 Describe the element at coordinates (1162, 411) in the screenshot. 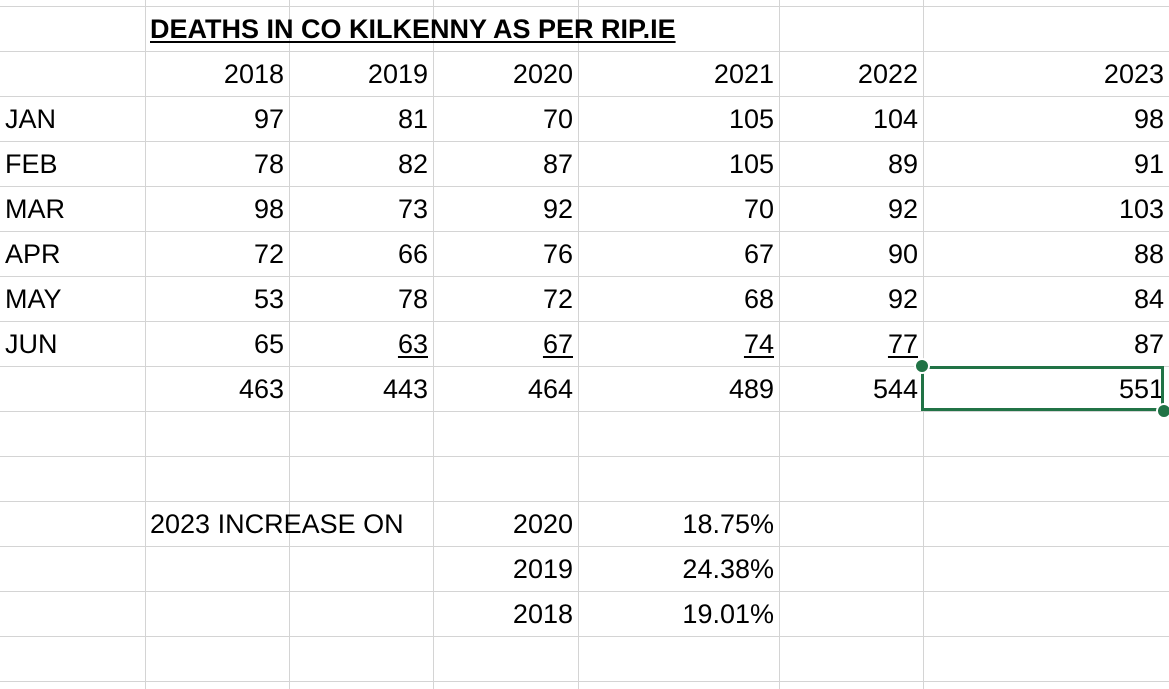

I see `selection-handle-bottom-right` at that location.